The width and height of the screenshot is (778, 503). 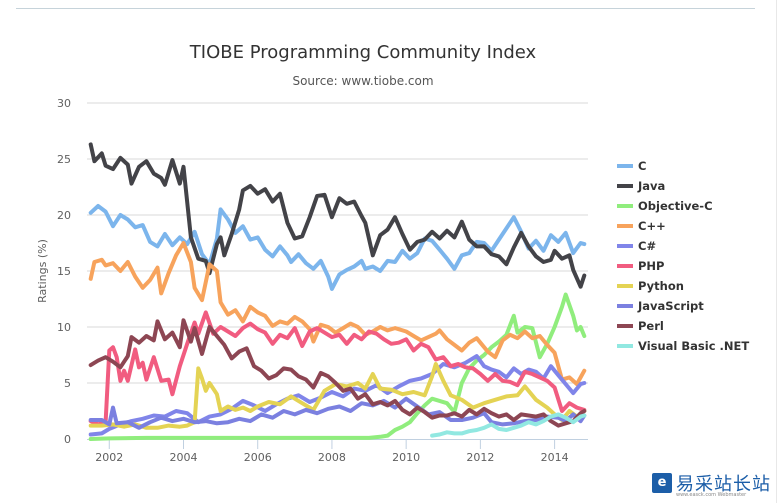 What do you see at coordinates (631, 166) in the screenshot?
I see `legend-item: C` at bounding box center [631, 166].